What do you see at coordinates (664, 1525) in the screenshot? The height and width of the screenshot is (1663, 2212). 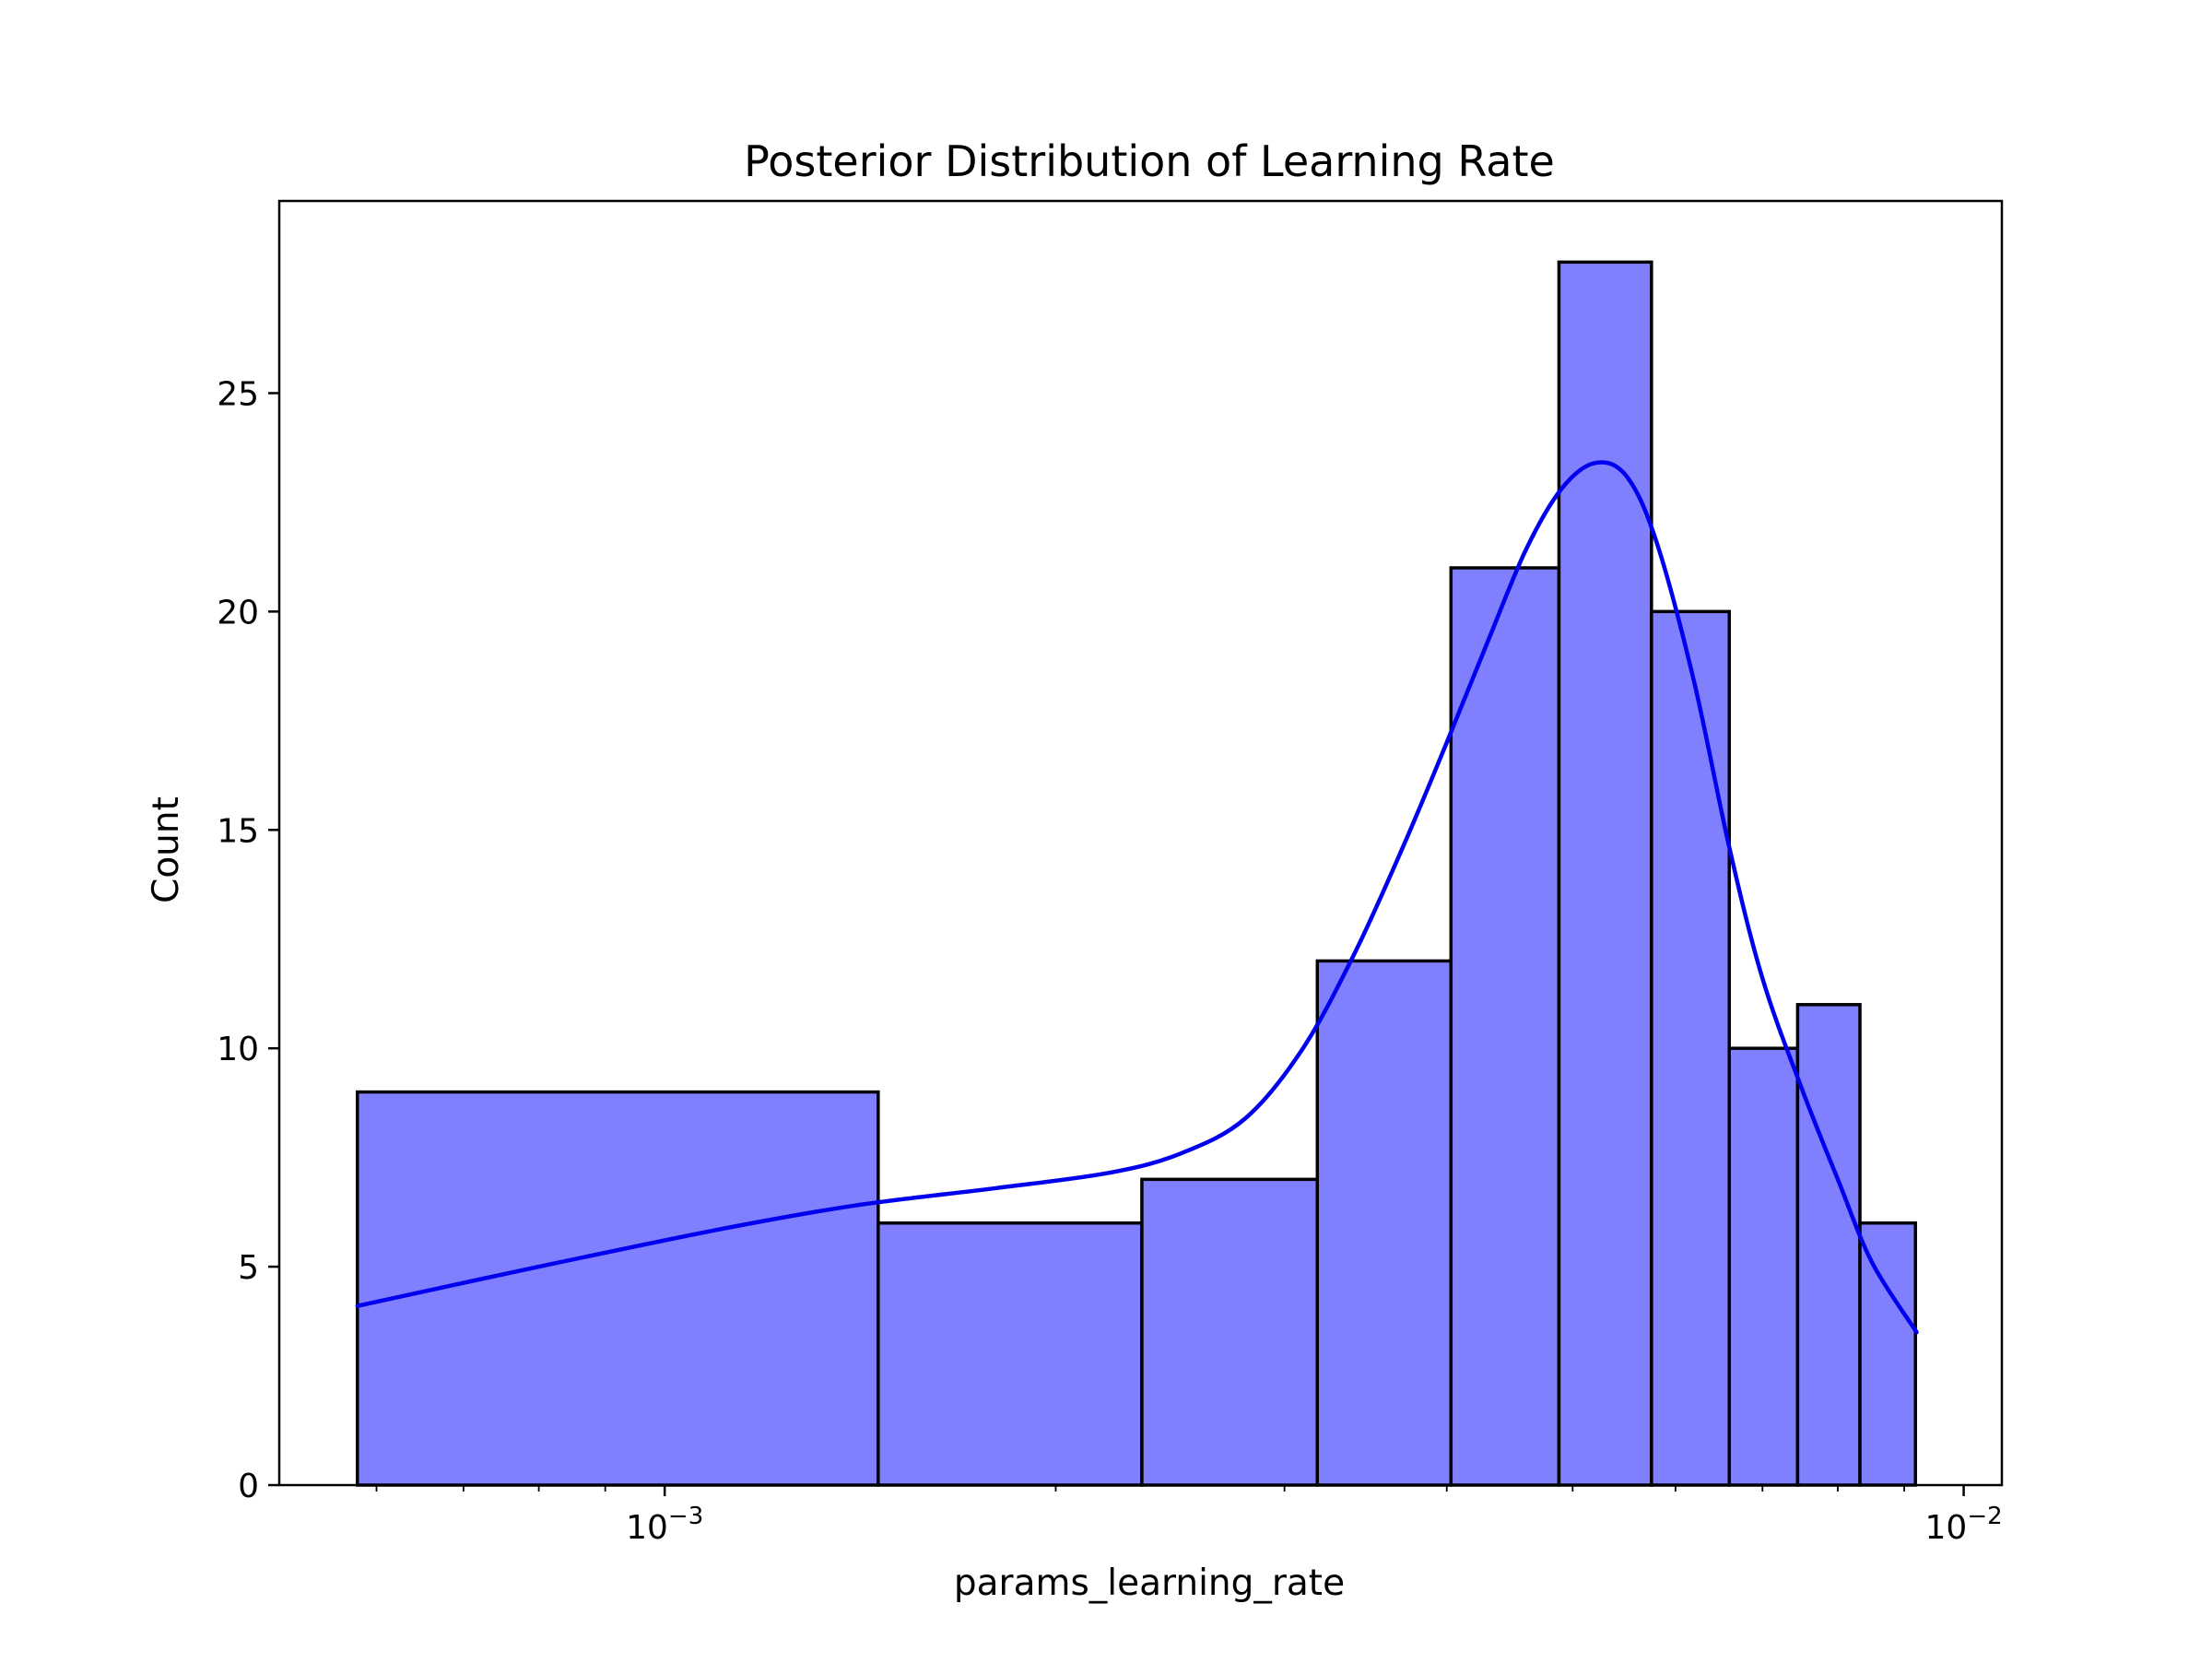 I see `x-tick-label: 10⁻³` at bounding box center [664, 1525].